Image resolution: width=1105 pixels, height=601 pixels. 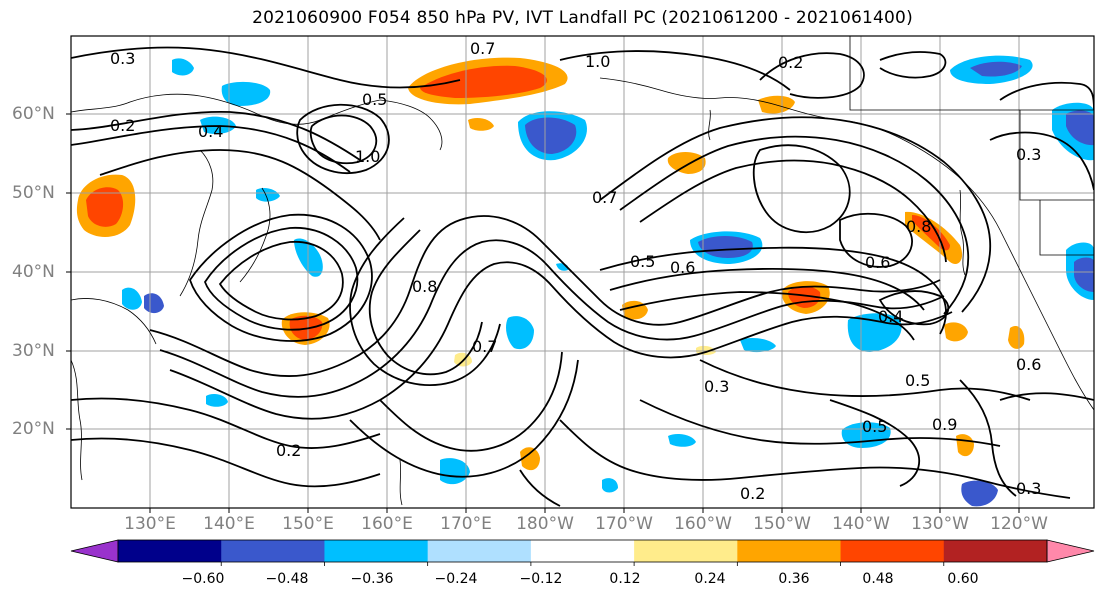 I want to click on longitude-label: 170°W, so click(x=624, y=524).